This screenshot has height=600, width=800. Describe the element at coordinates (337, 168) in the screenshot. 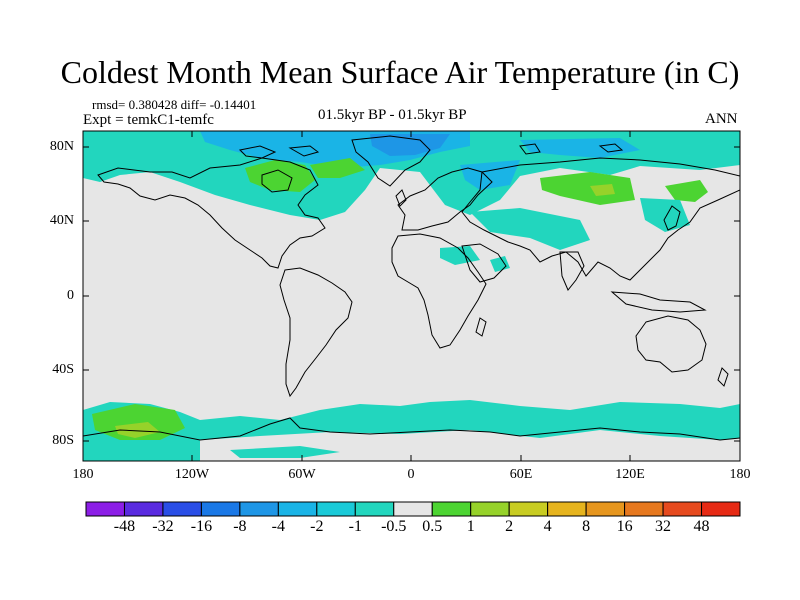

I see `field-green-canada` at that location.